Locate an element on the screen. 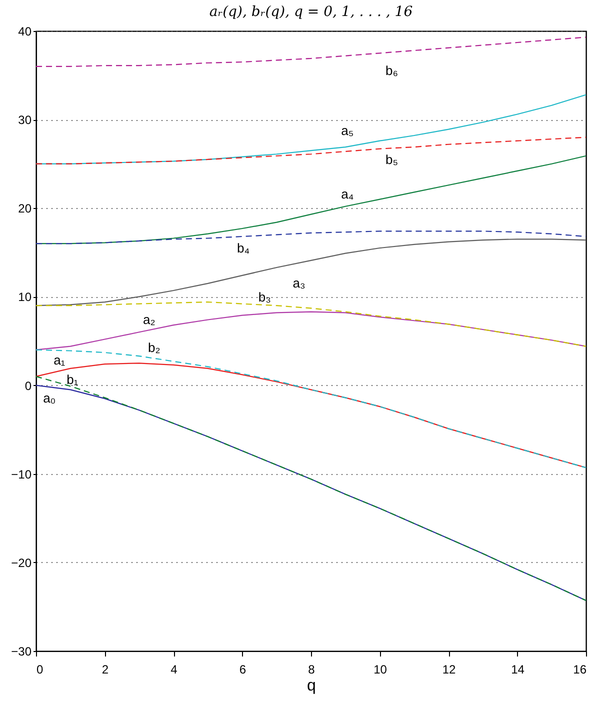 Image resolution: width=592 pixels, height=704 pixels. x-tick-label: 6 is located at coordinates (242, 669).